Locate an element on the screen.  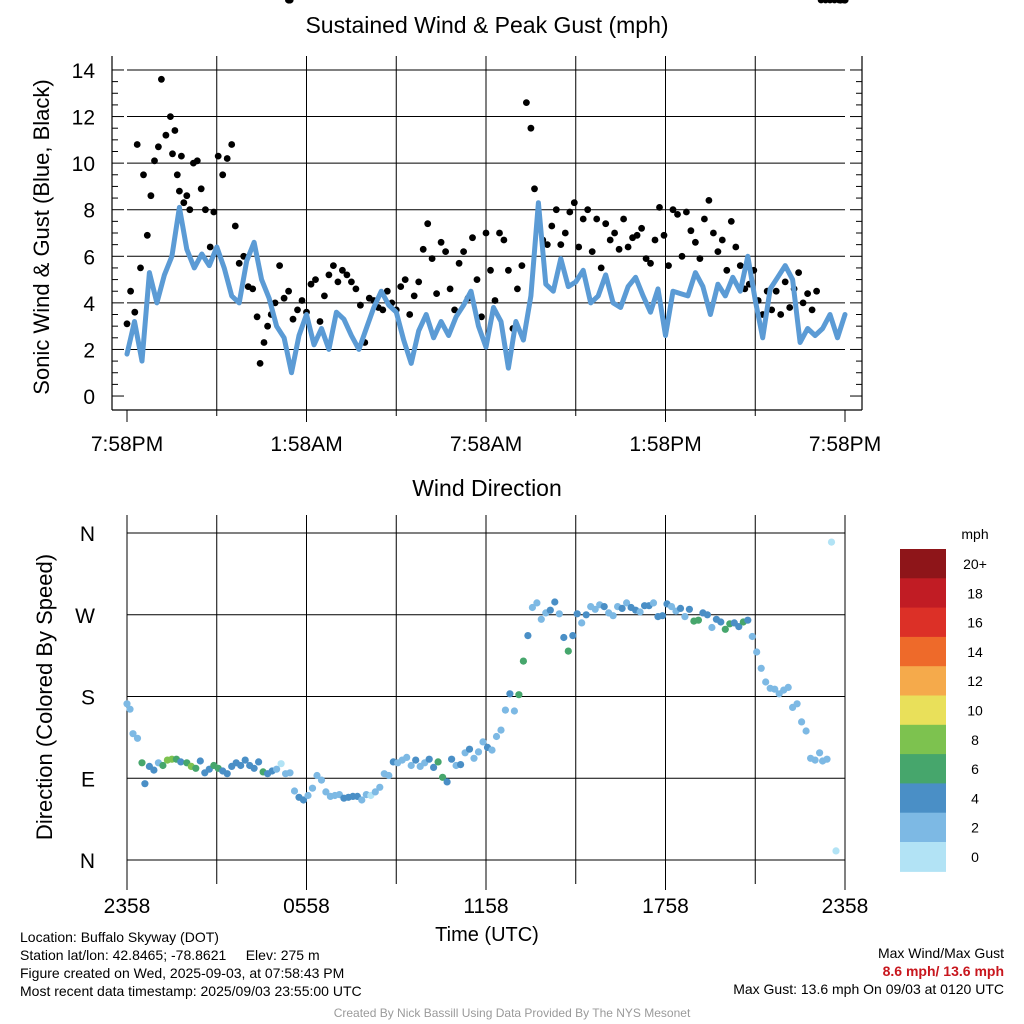
y-tick-label: 12 is located at coordinates (83, 118).